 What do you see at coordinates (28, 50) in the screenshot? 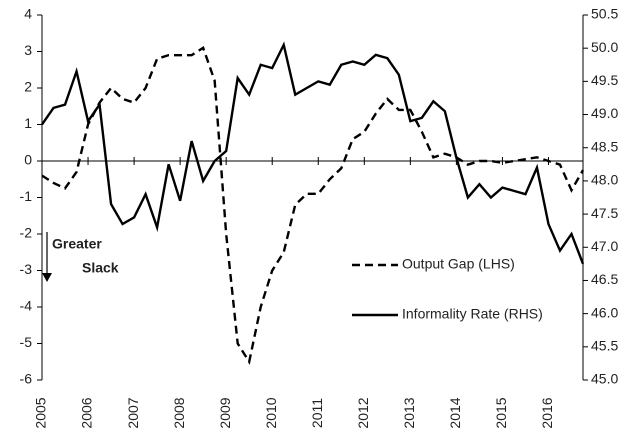
I see `y-tick-label: 3` at bounding box center [28, 50].